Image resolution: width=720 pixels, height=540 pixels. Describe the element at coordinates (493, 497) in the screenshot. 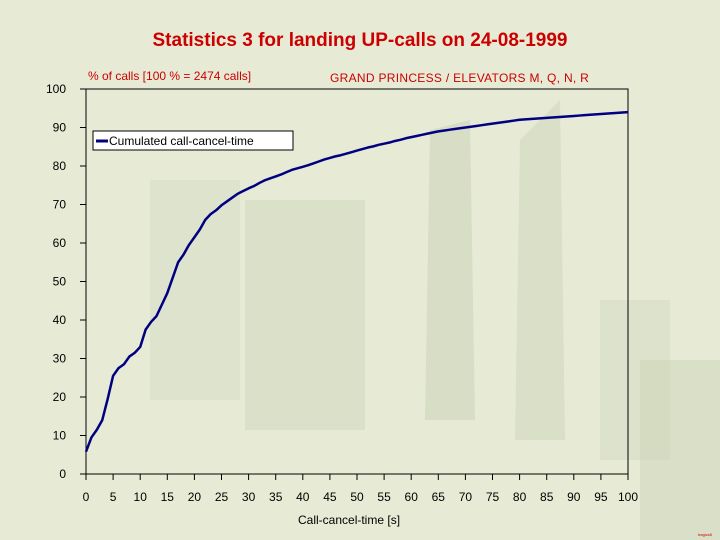

I see `x-tick-label: 75` at that location.